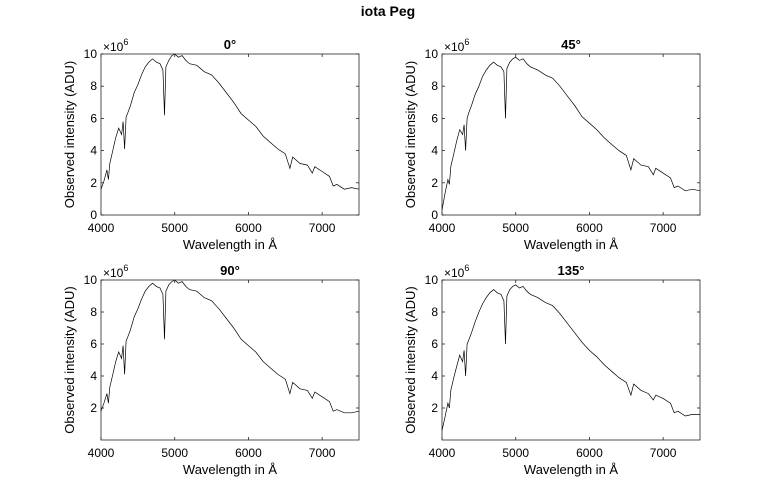 This screenshot has width=776, height=494. I want to click on figure-title: iota Peg, so click(388, 11).